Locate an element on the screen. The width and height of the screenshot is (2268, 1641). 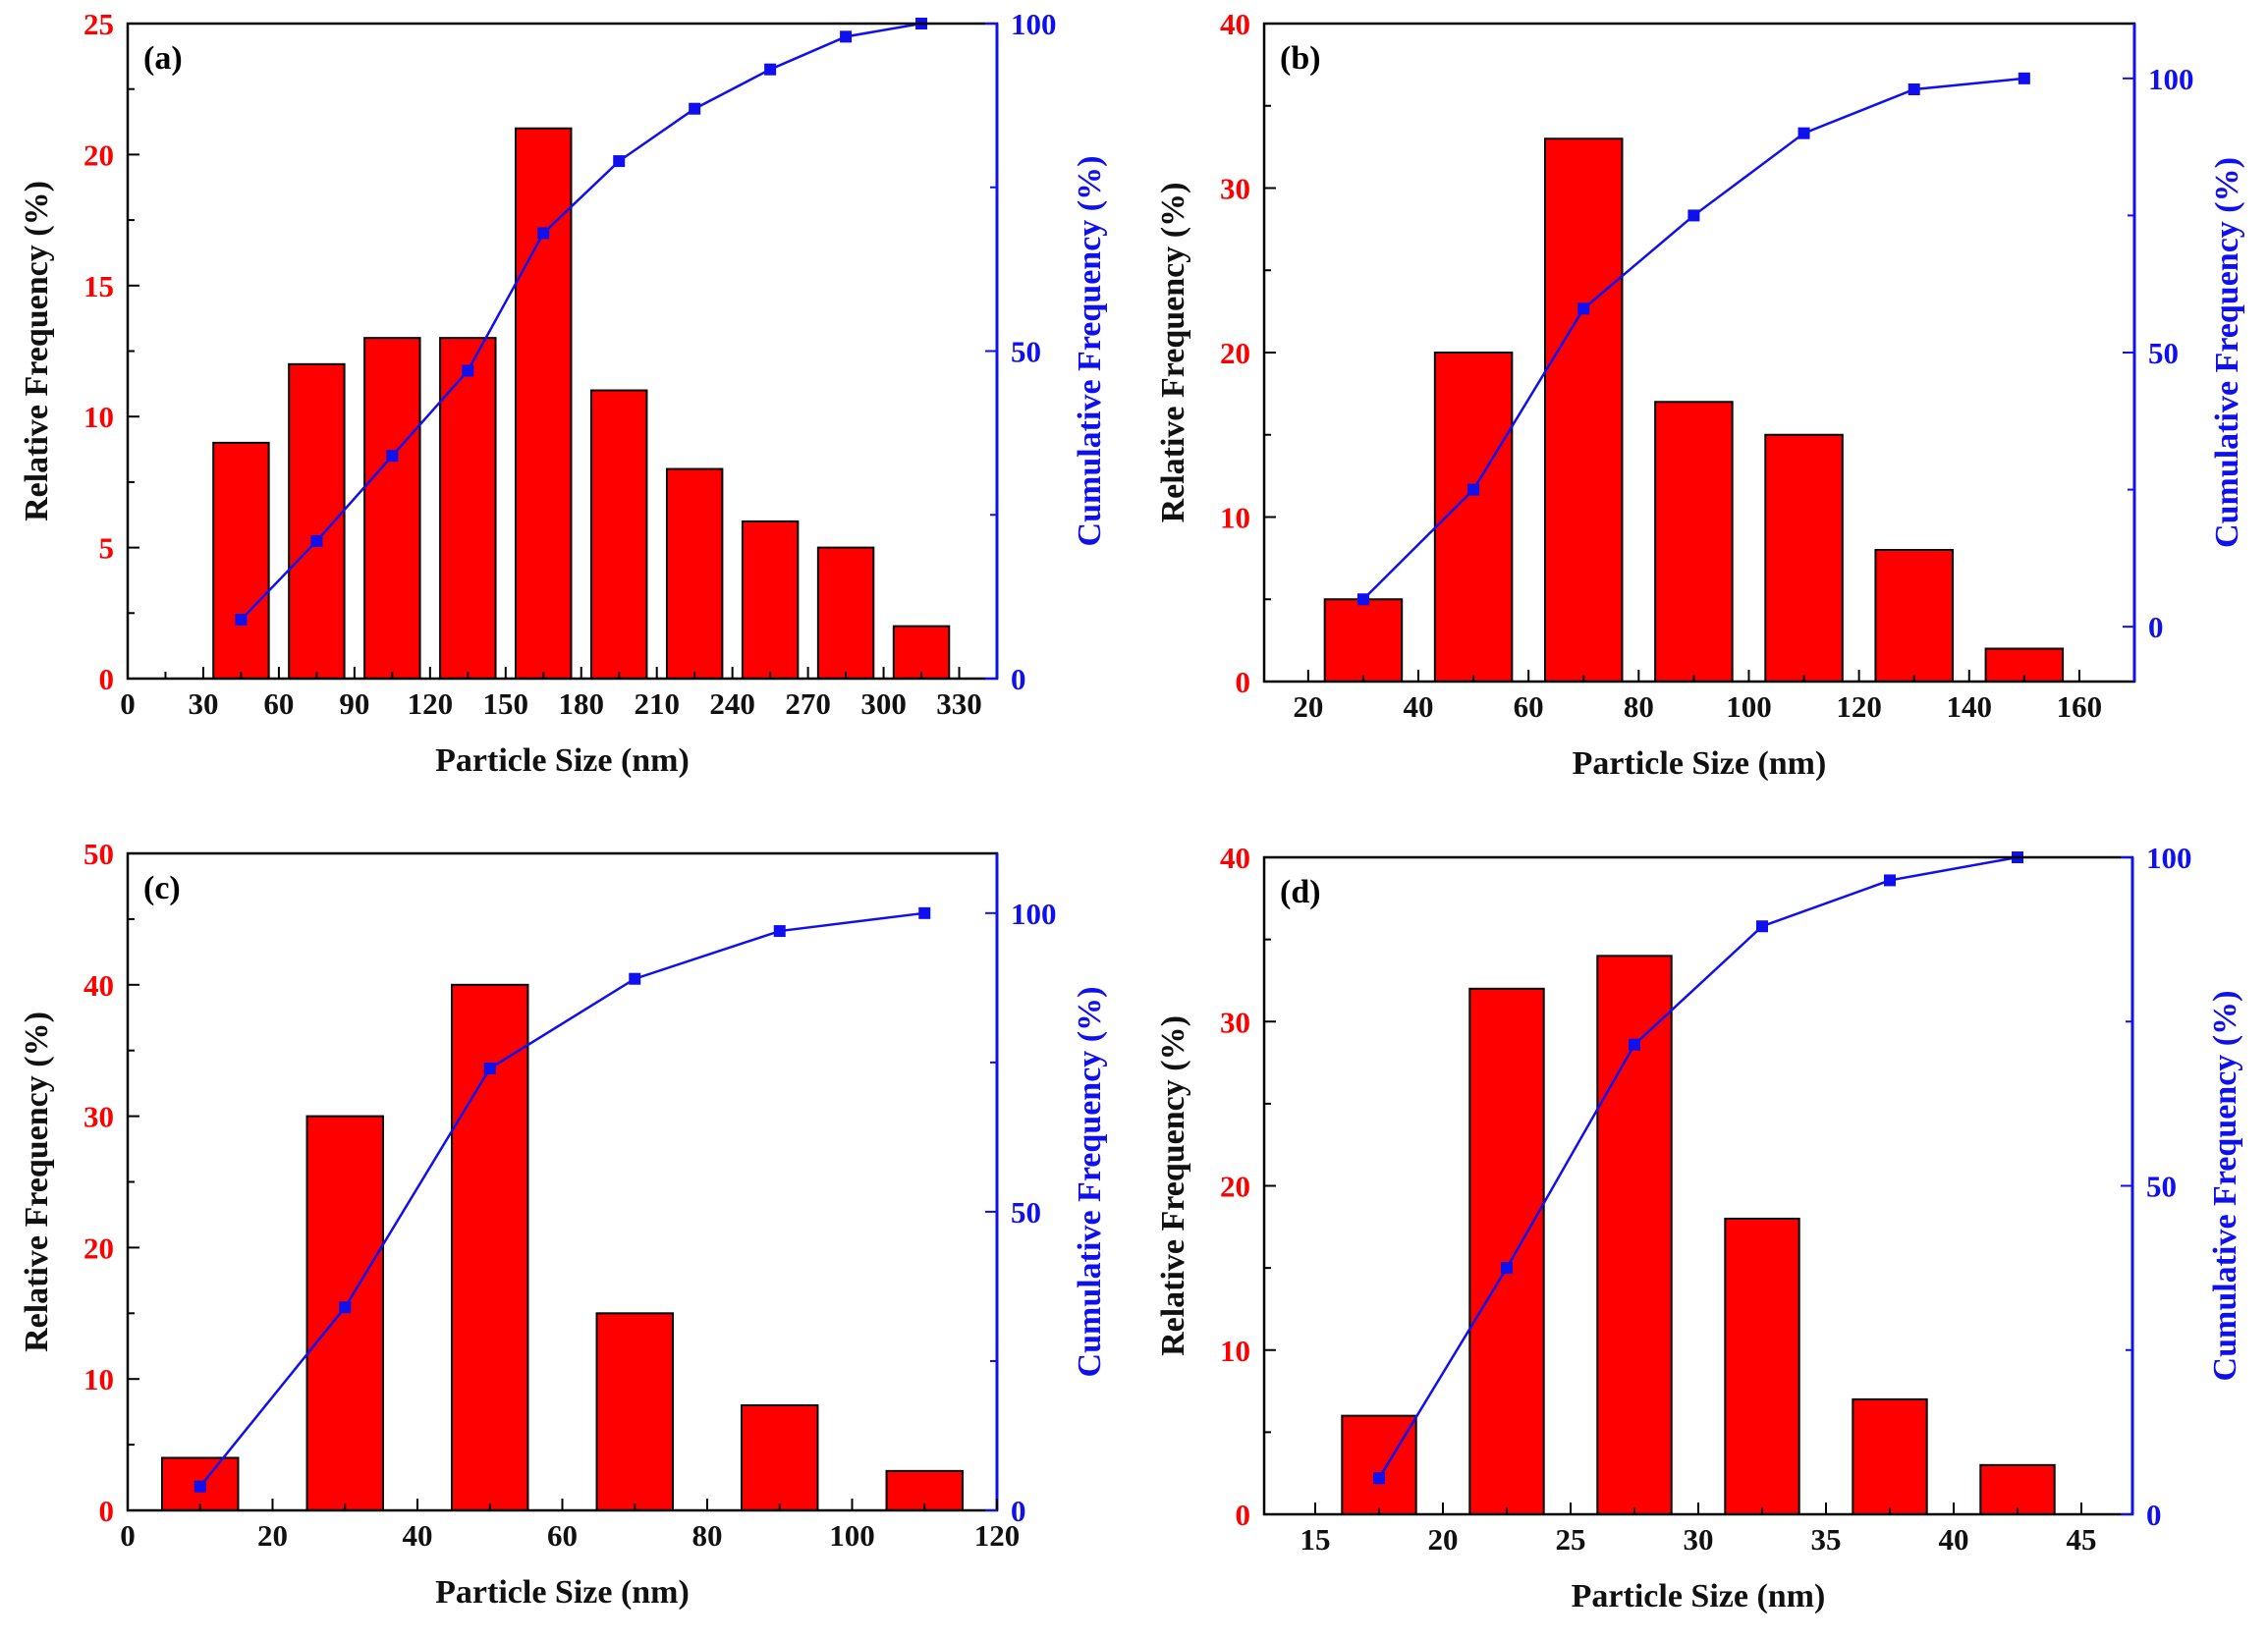
x-tick-label-b-2: 60 is located at coordinates (1529, 706).